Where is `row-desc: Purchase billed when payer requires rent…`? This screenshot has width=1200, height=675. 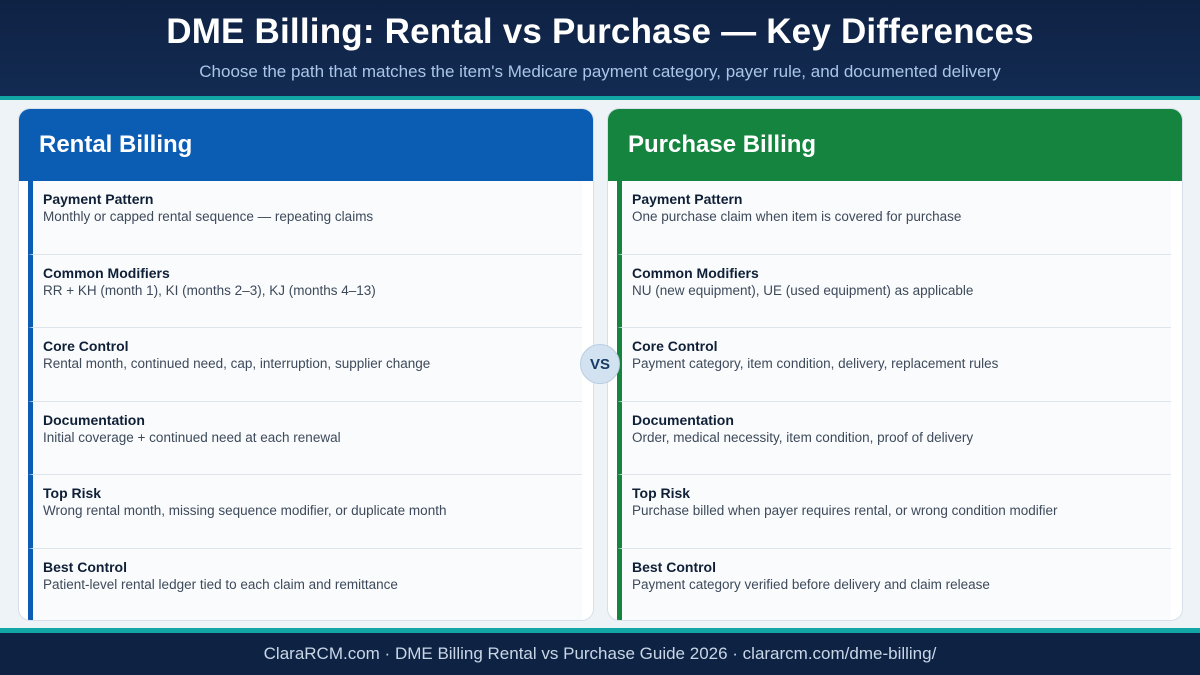
row-desc: Purchase billed when payer requires rent… is located at coordinates (845, 510).